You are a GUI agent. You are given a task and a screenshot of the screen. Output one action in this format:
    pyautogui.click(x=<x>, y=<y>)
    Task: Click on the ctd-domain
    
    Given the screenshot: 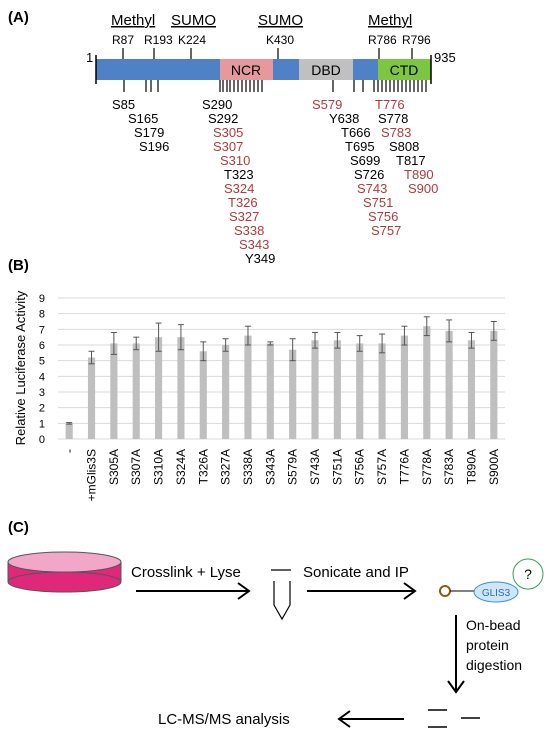 What is the action you would take?
    pyautogui.click(x=404, y=69)
    